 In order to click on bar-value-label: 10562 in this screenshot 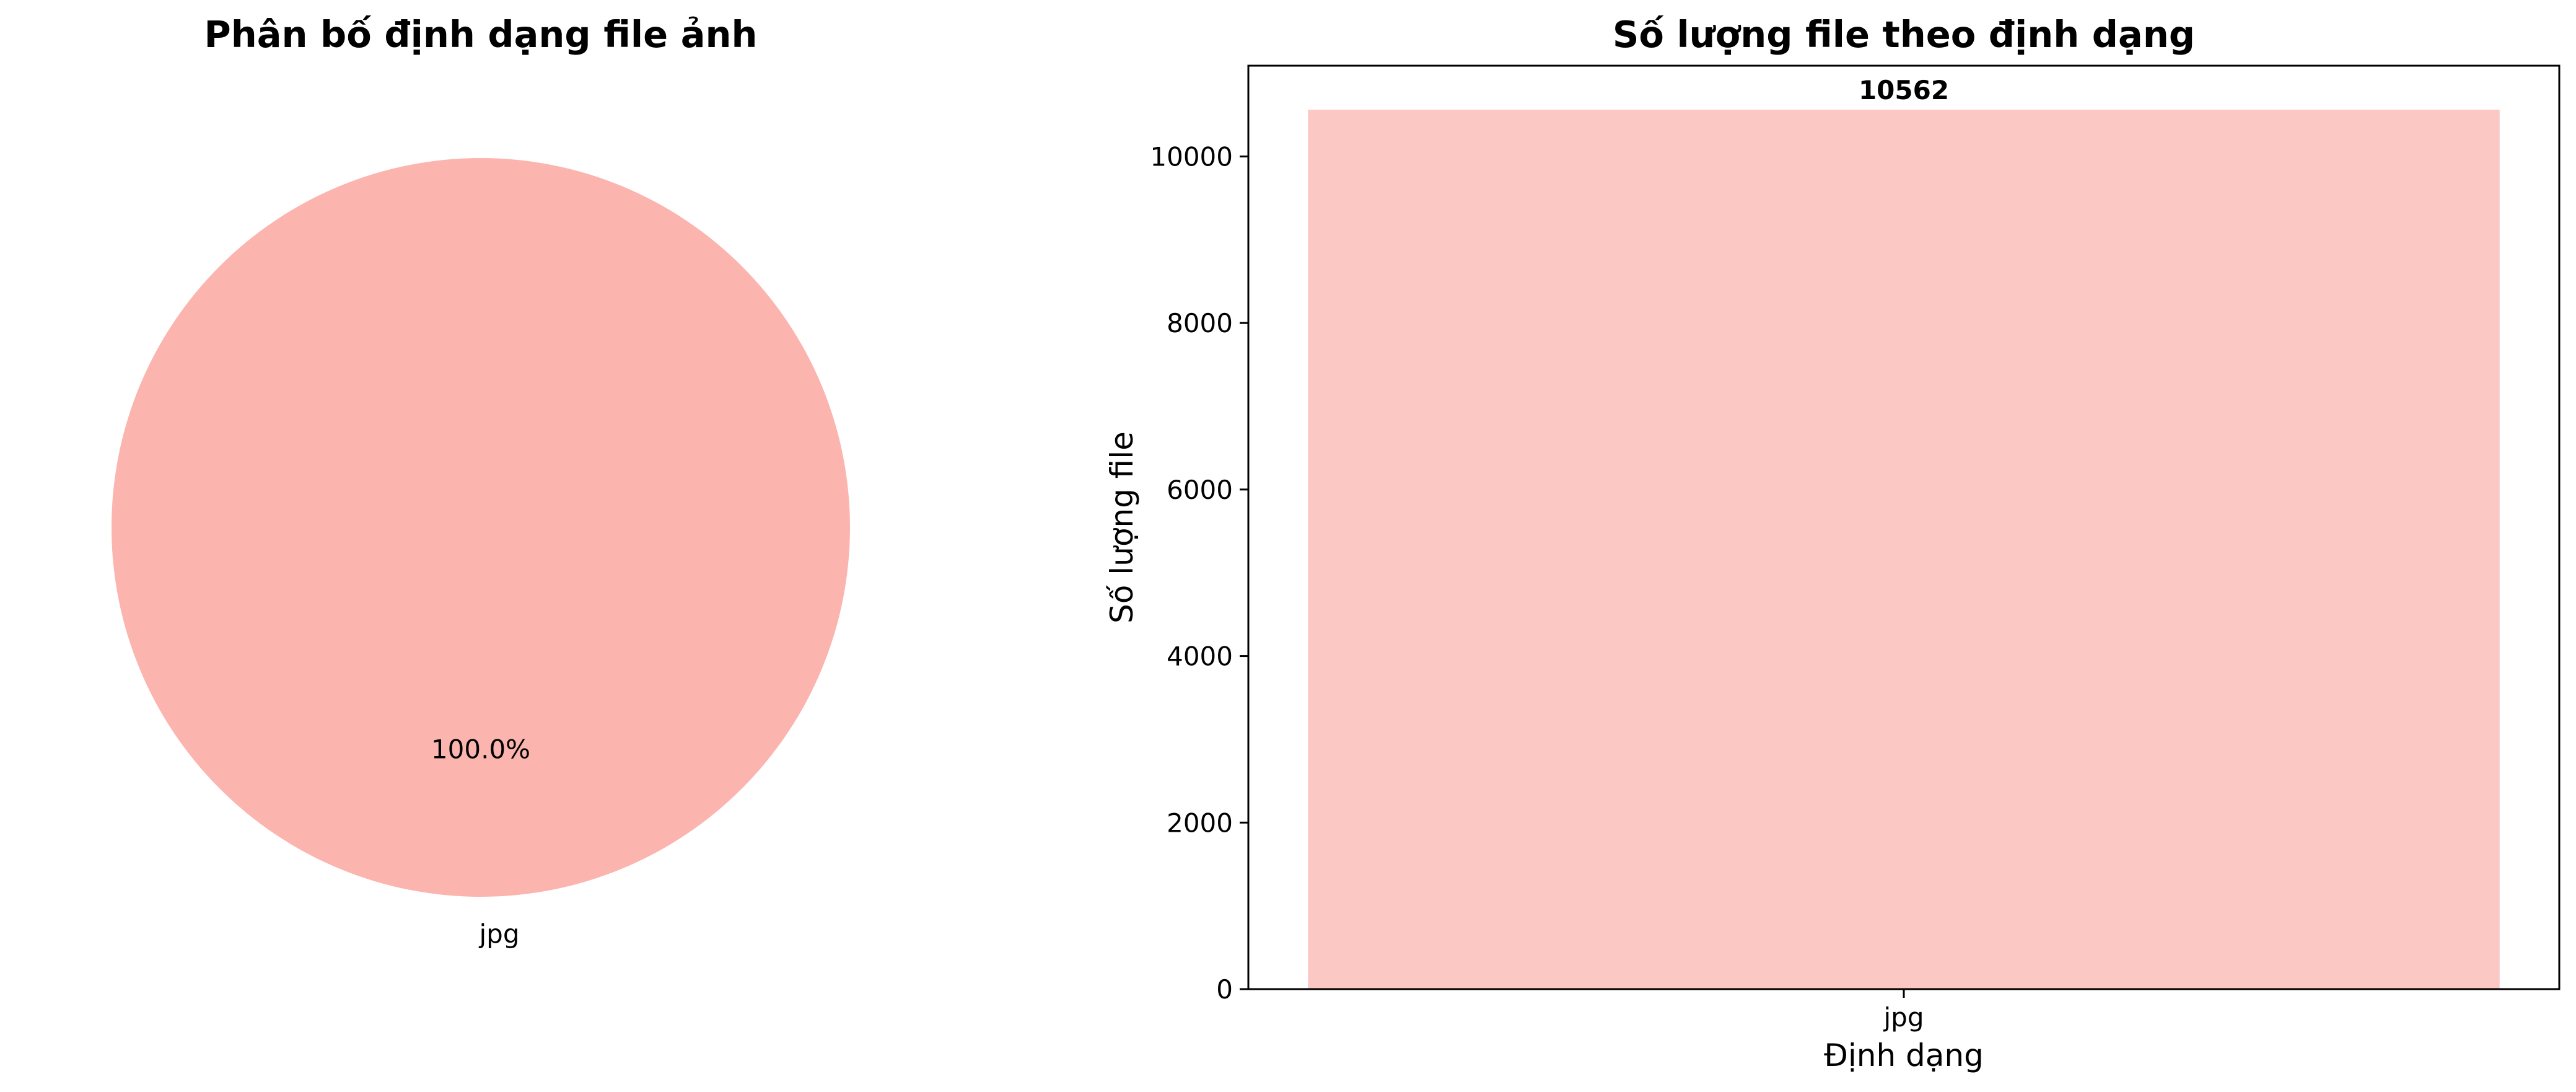, I will do `click(1904, 90)`.